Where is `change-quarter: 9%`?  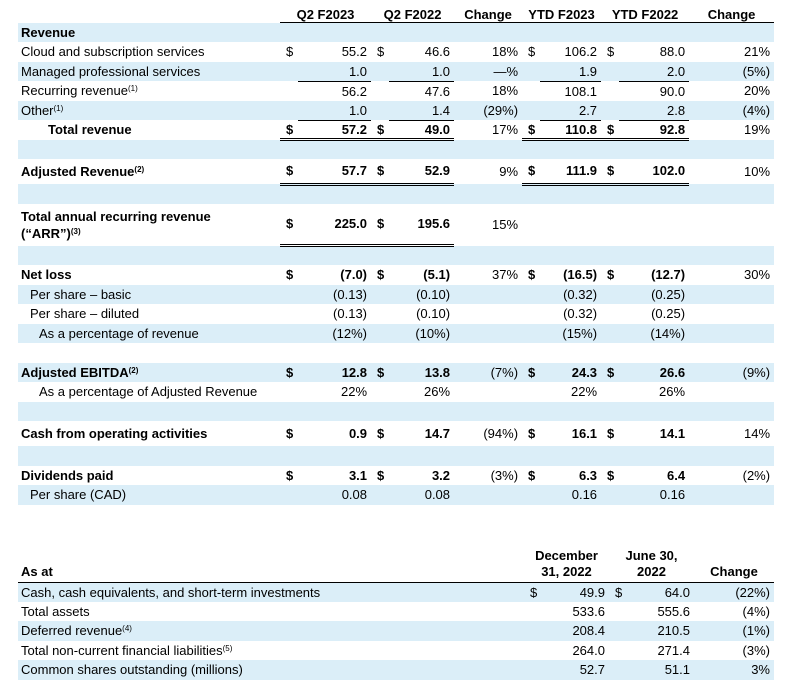 change-quarter: 9% is located at coordinates (509, 171).